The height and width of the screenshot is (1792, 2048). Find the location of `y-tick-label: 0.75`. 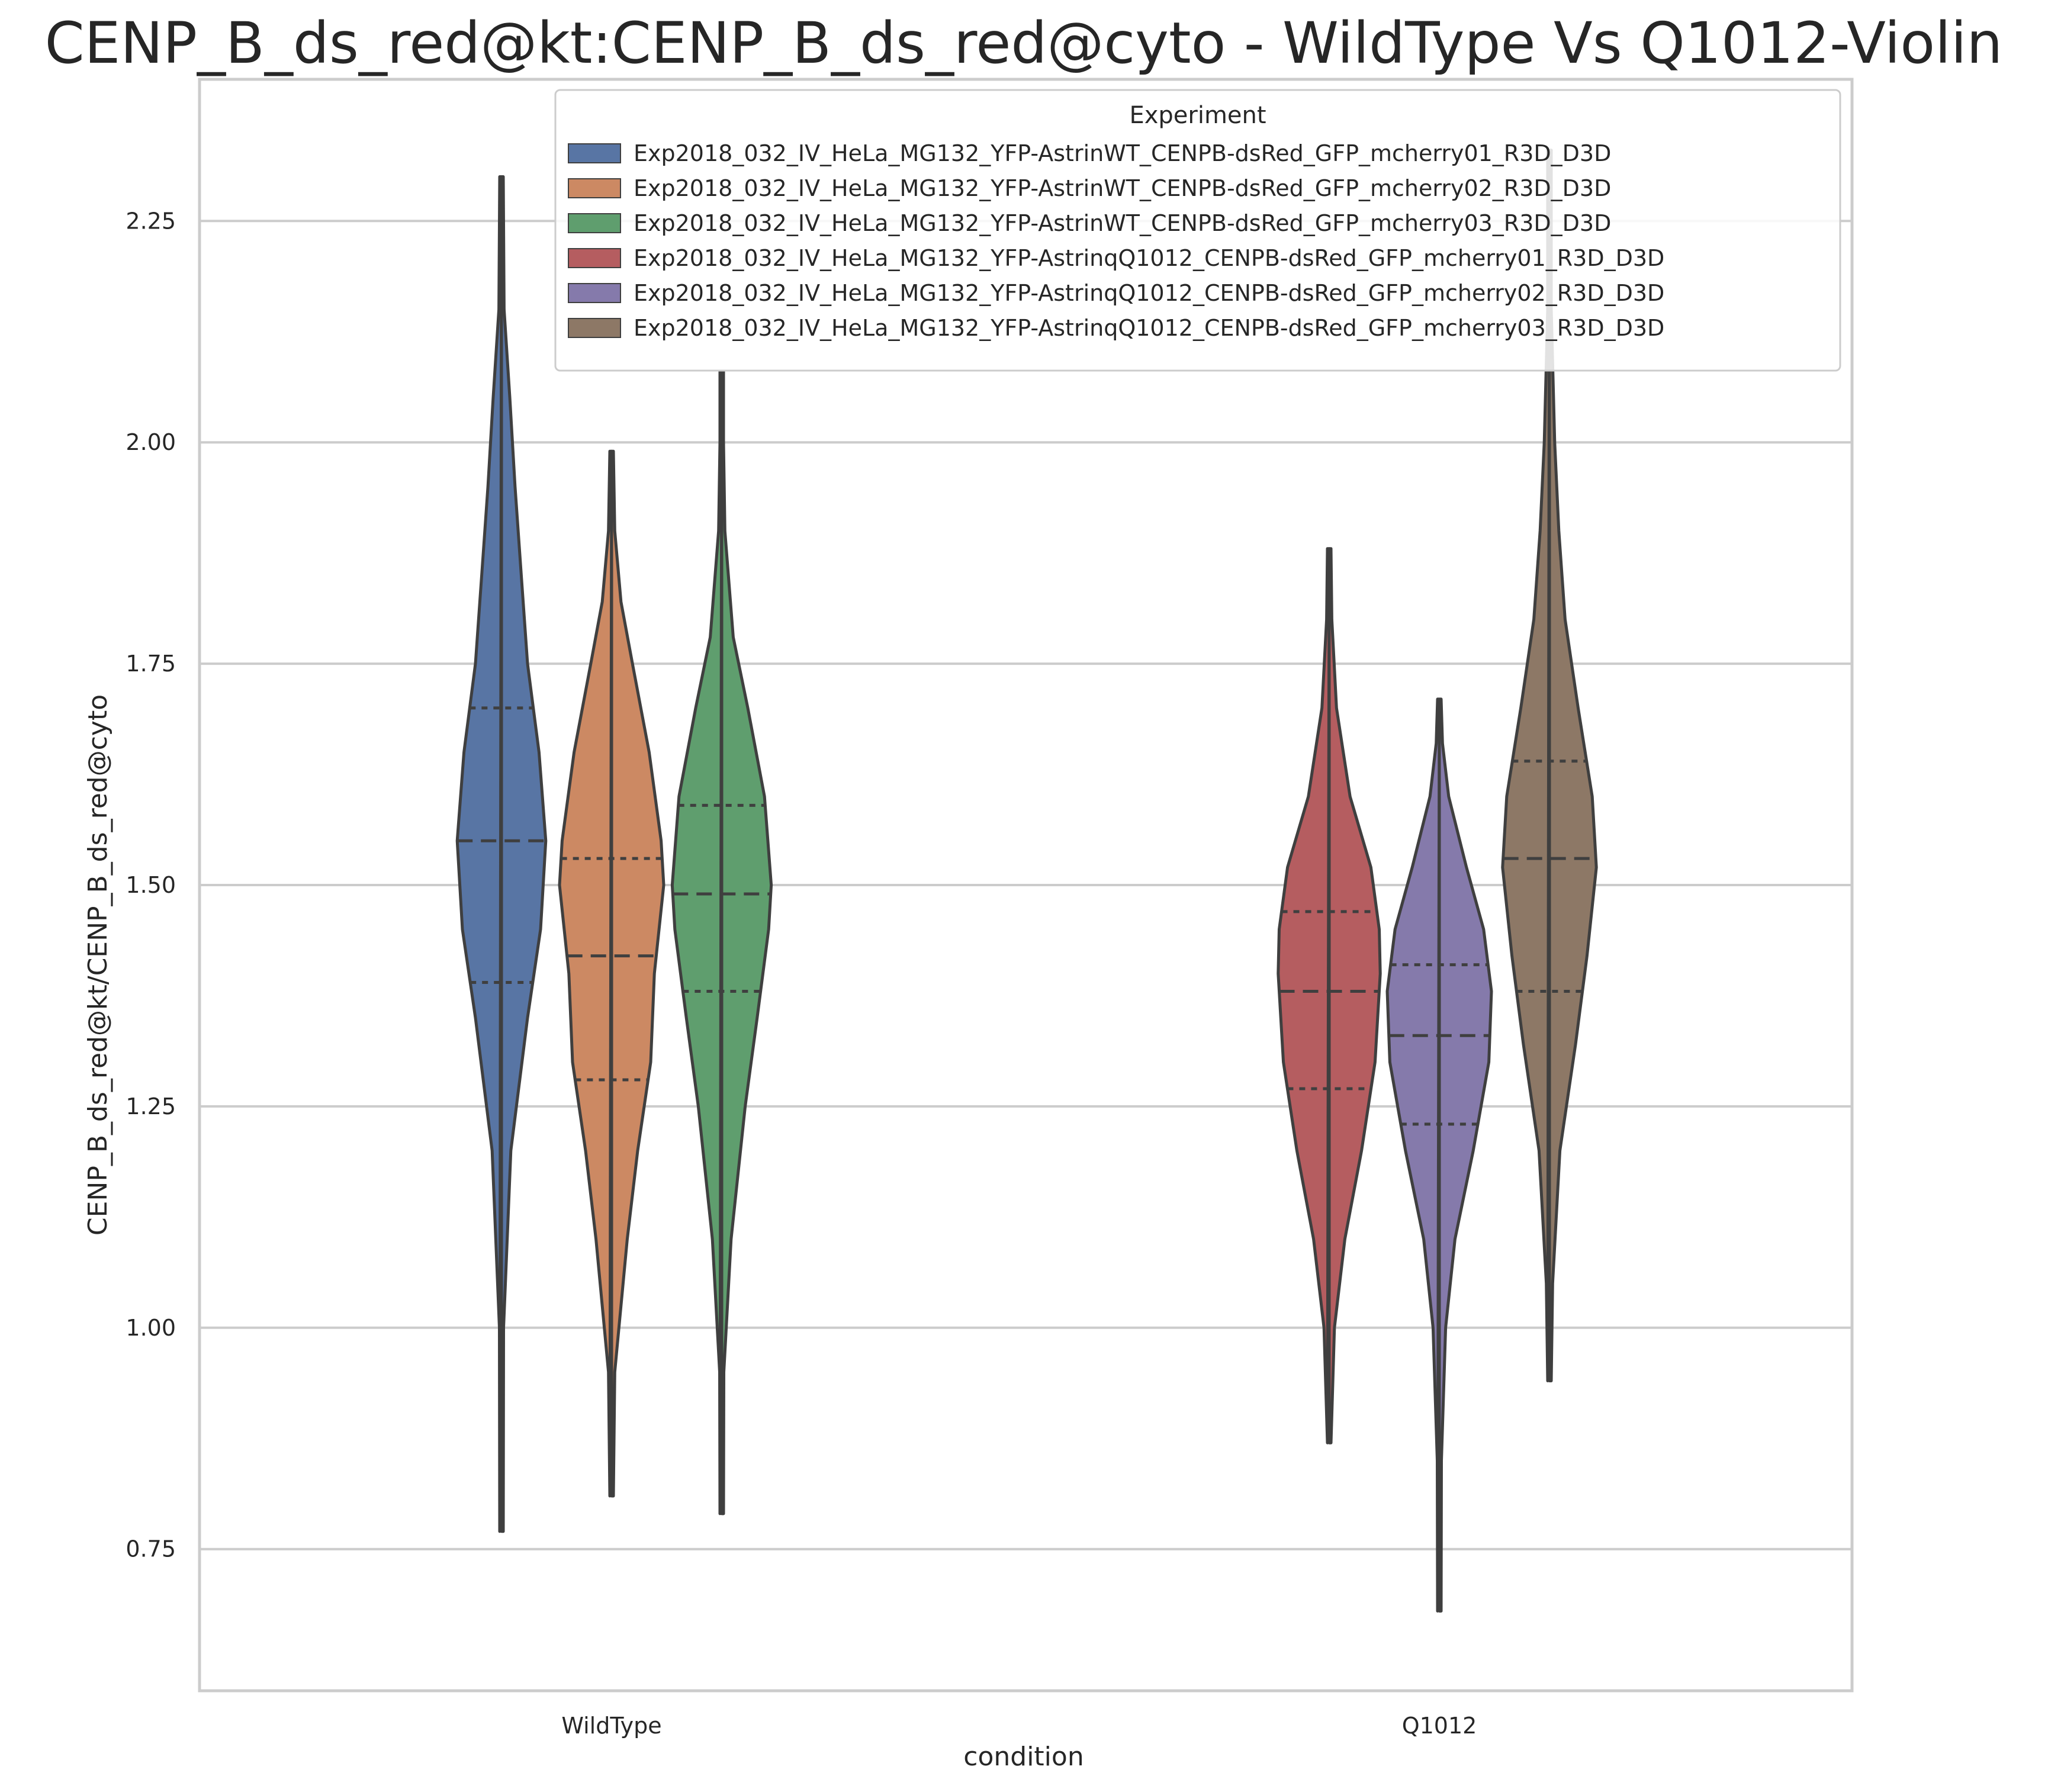

y-tick-label: 0.75 is located at coordinates (151, 1549).